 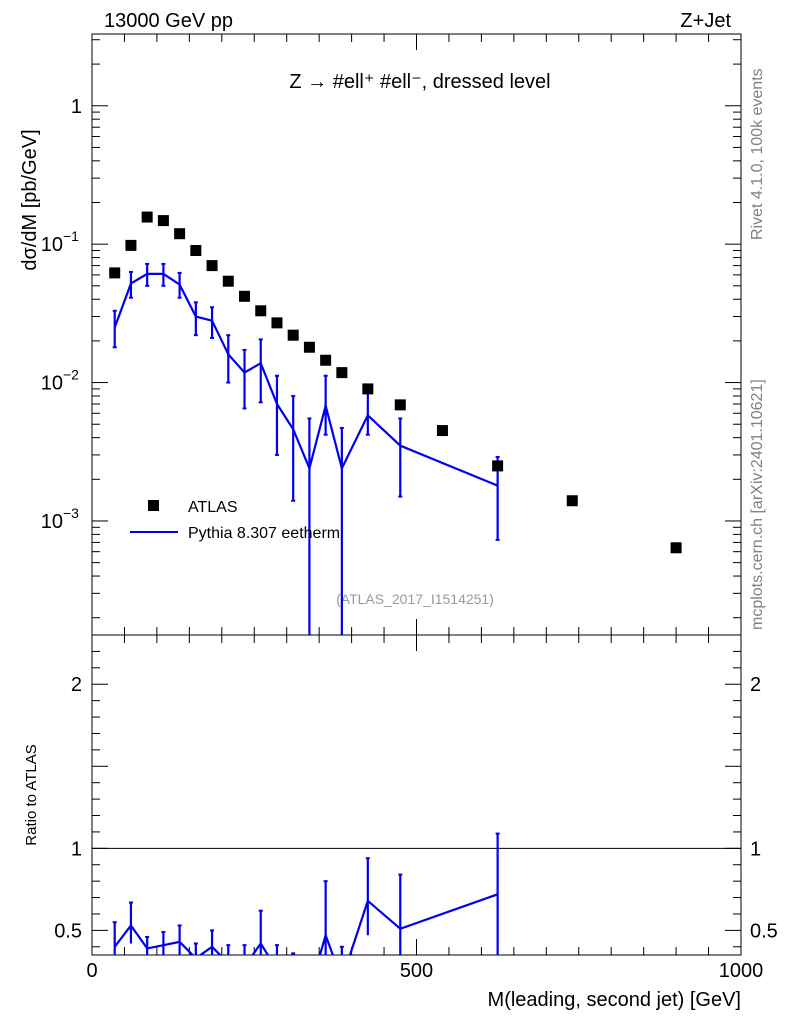 I want to click on ratio-y-tick-label-right: 1, so click(x=755, y=849).